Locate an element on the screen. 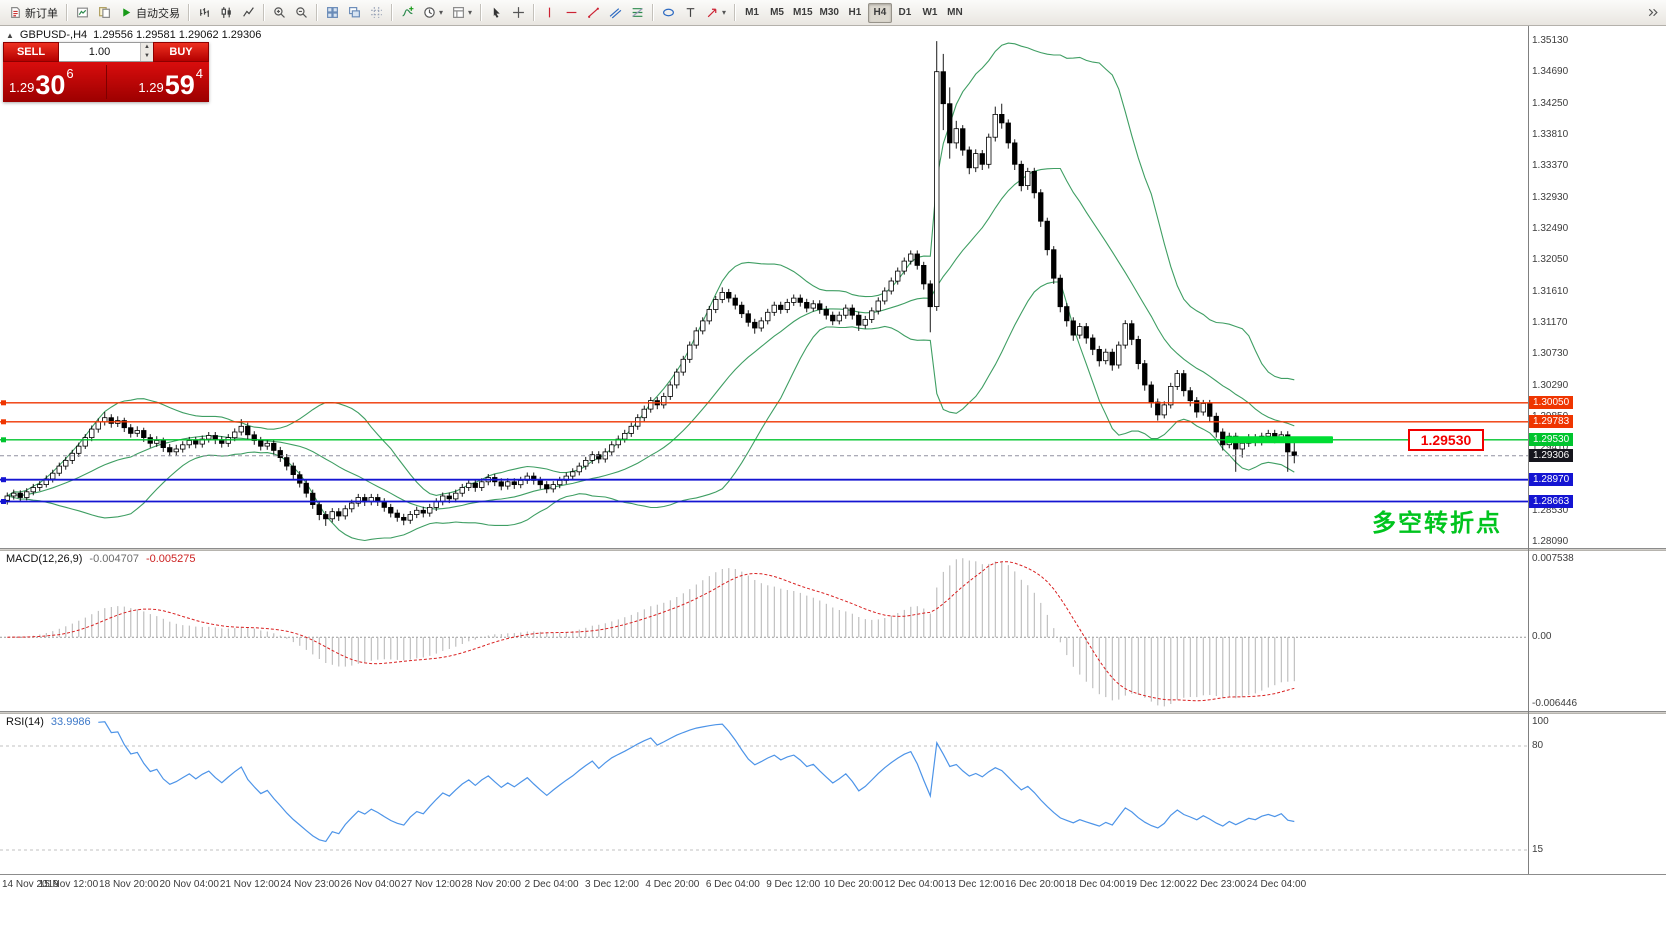 This screenshot has height=950, width=1666. hline-price-label: 1.28970 is located at coordinates (1551, 479).